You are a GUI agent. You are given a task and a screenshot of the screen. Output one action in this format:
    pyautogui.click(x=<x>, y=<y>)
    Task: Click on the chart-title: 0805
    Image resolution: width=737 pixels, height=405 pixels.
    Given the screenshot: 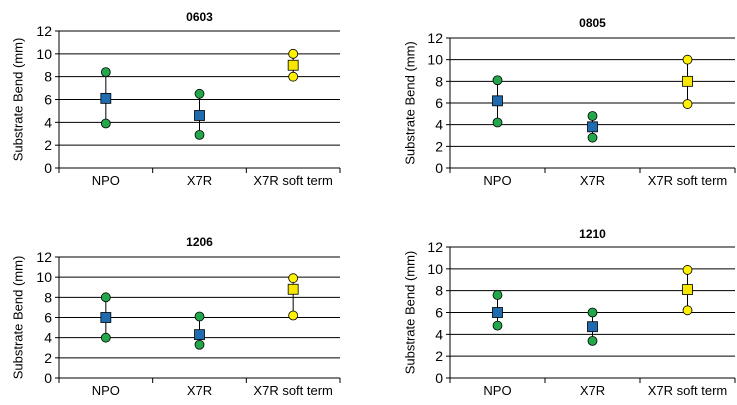 What is the action you would take?
    pyautogui.click(x=592, y=23)
    